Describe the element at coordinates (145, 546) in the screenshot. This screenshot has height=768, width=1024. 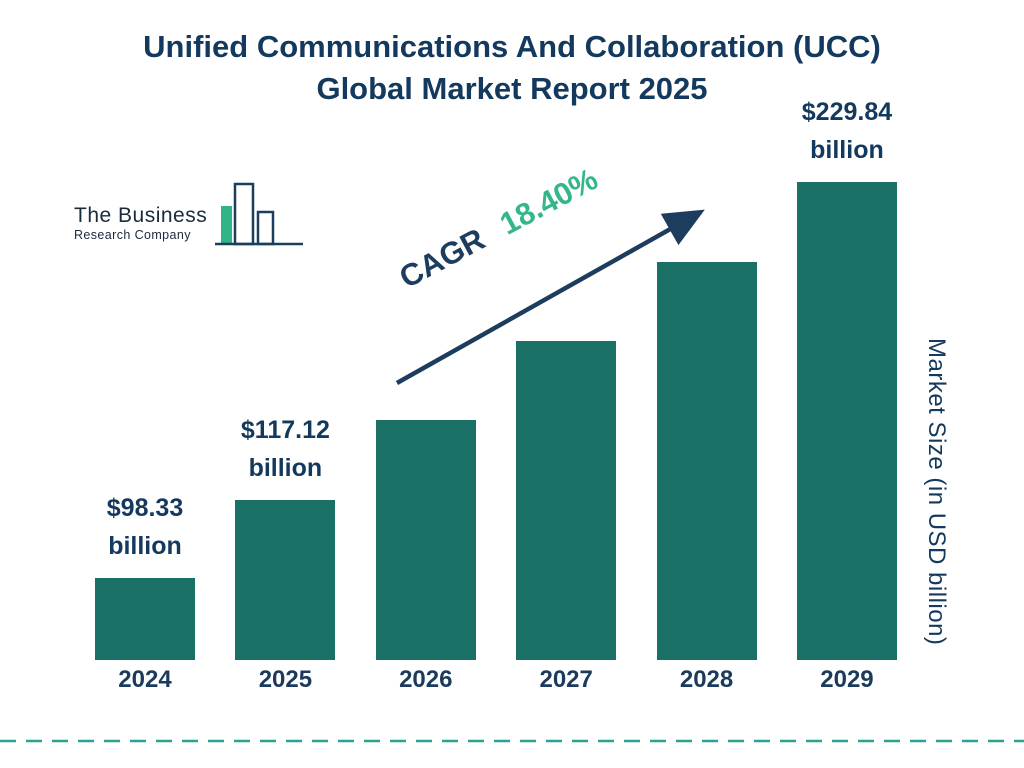
I see `data-label-2024-unit: billion` at that location.